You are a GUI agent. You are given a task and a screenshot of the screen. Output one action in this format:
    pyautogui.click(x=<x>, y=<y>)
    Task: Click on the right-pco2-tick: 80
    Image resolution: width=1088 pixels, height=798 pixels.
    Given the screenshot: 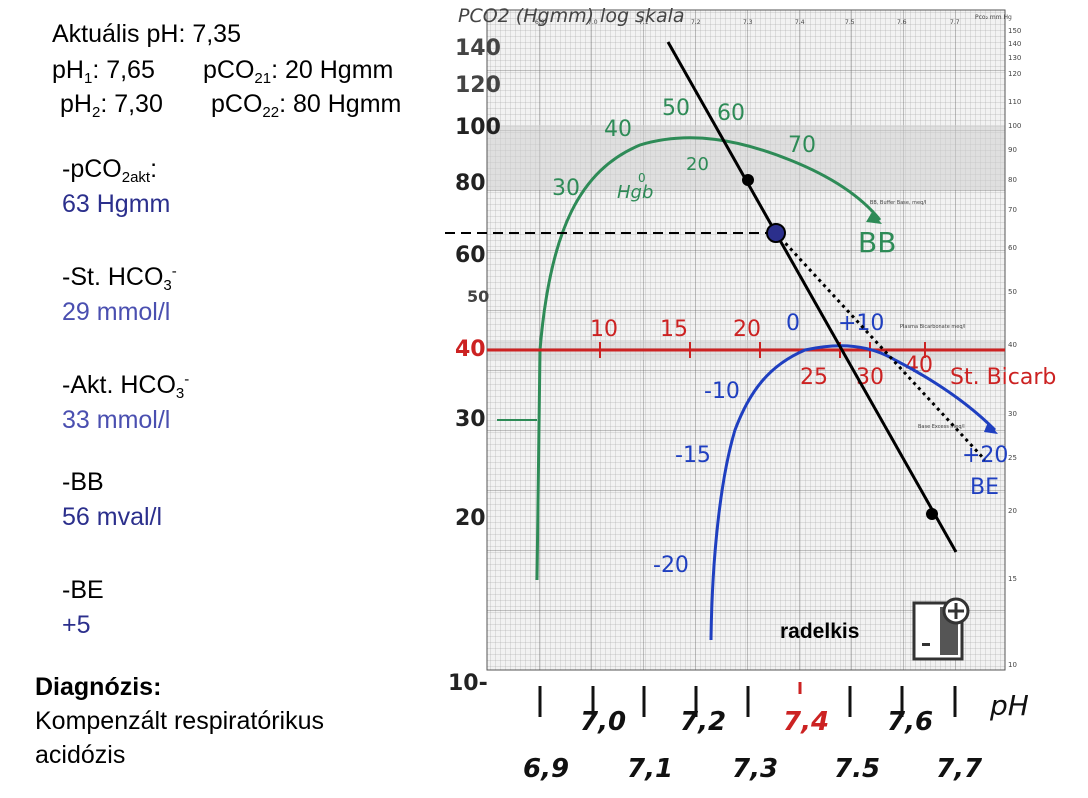 What is the action you would take?
    pyautogui.click(x=1012, y=180)
    